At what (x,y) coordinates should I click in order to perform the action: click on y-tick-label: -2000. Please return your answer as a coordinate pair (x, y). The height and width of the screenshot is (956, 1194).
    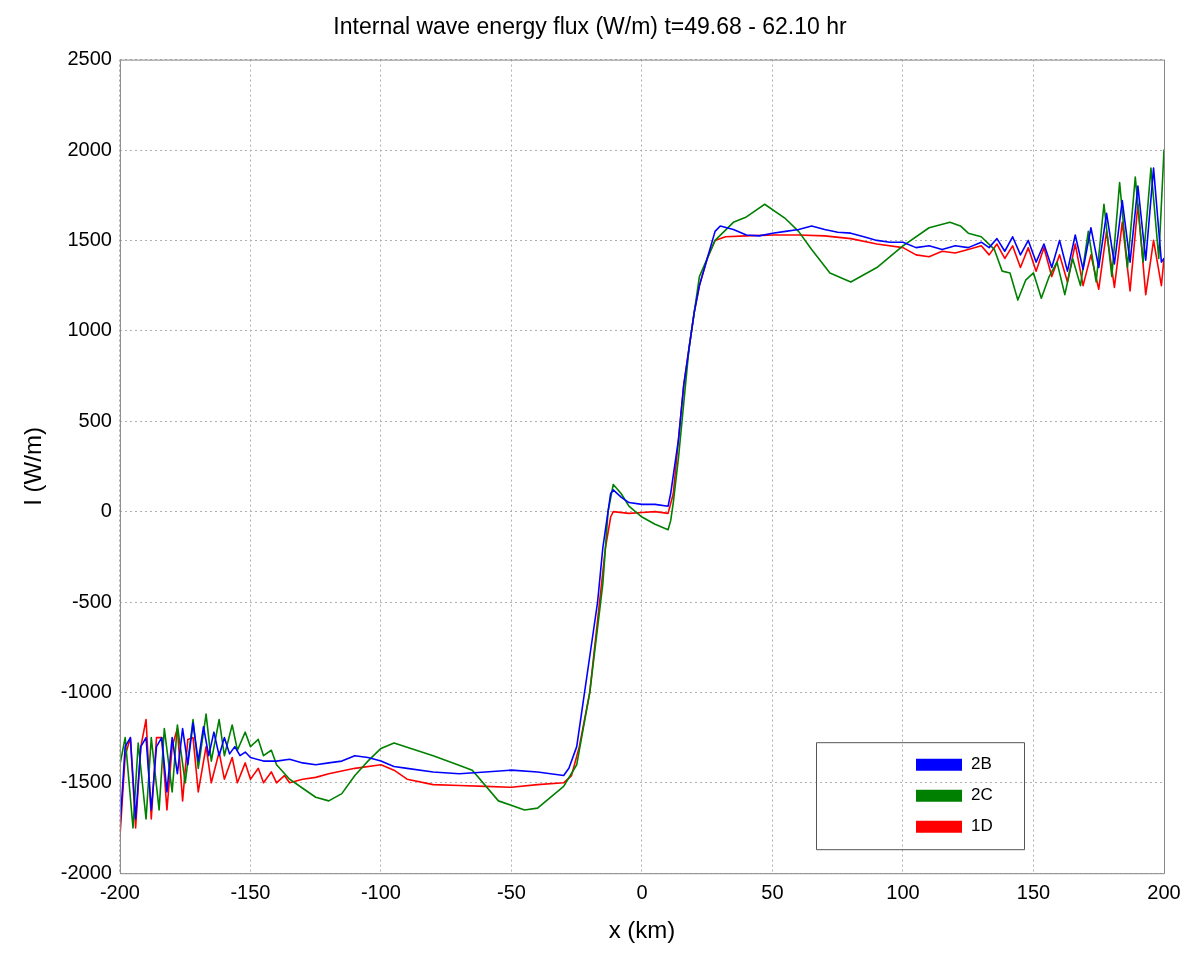
    Looking at the image, I should click on (86, 871).